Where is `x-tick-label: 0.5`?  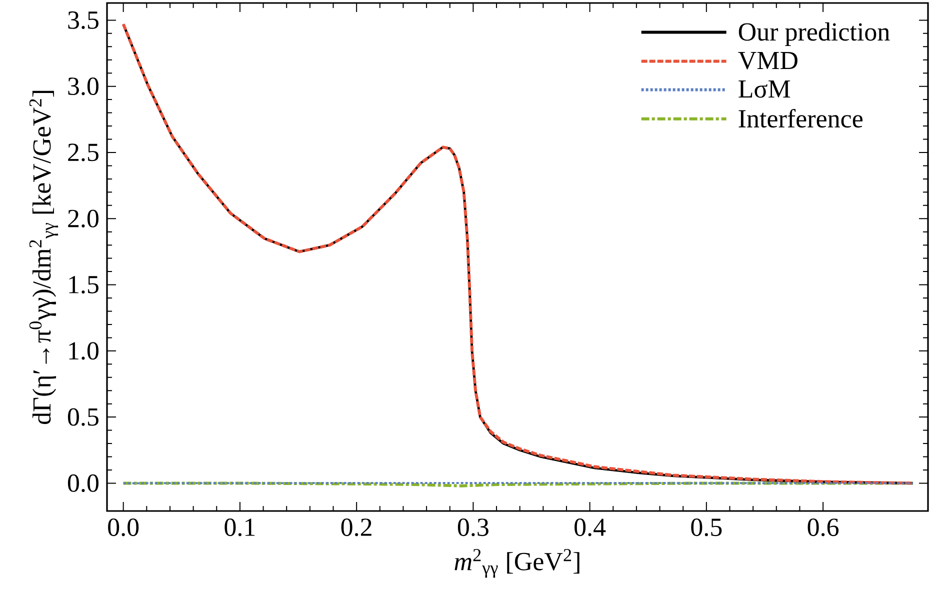 x-tick-label: 0.5 is located at coordinates (706, 527).